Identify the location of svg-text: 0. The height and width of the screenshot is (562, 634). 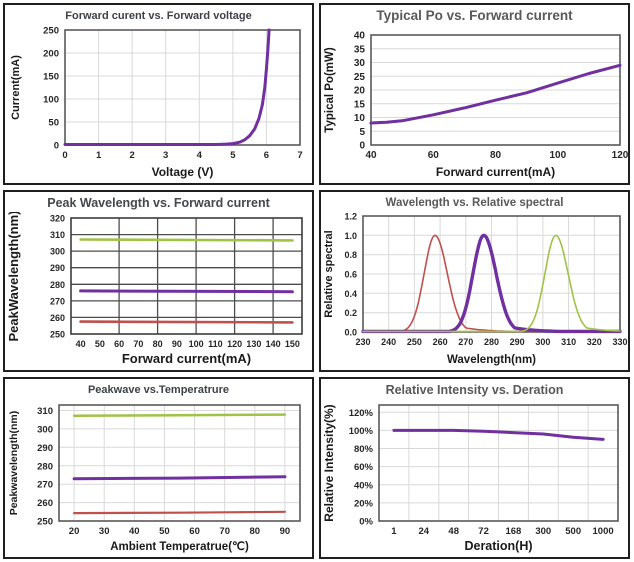
(56, 146).